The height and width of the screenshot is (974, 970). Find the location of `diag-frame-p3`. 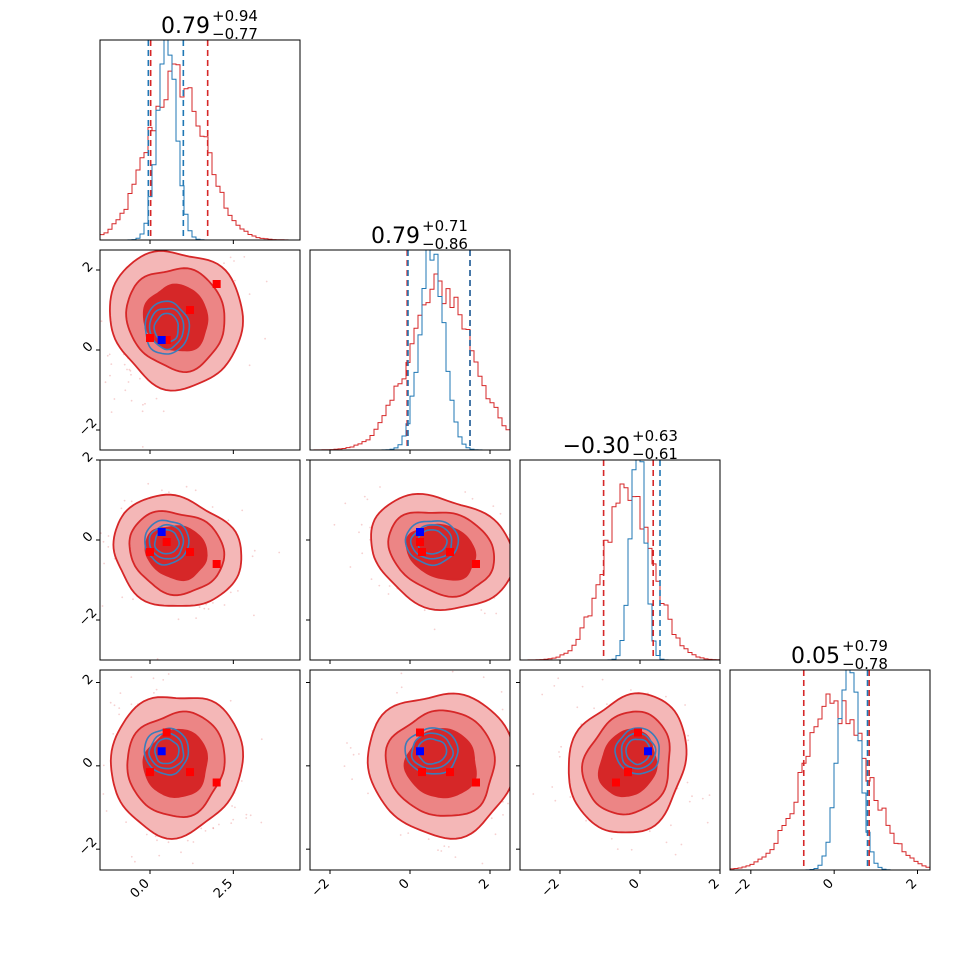

diag-frame-p3 is located at coordinates (620, 560).